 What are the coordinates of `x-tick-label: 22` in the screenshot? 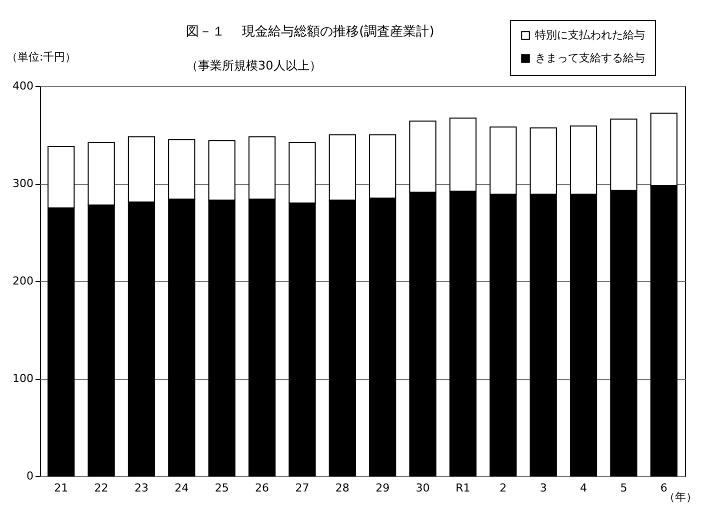 It's located at (101, 488).